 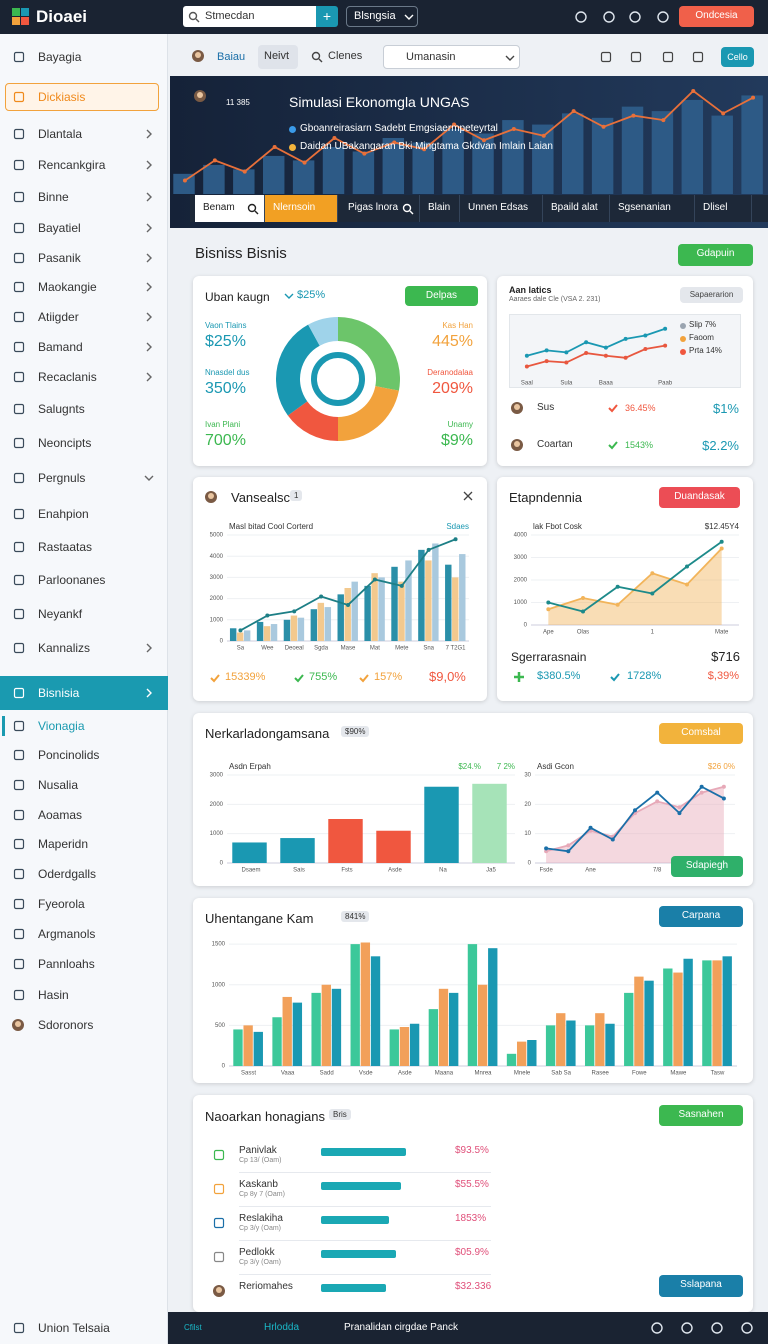 I want to click on nav-item: Recaclanis, so click(x=67, y=377).